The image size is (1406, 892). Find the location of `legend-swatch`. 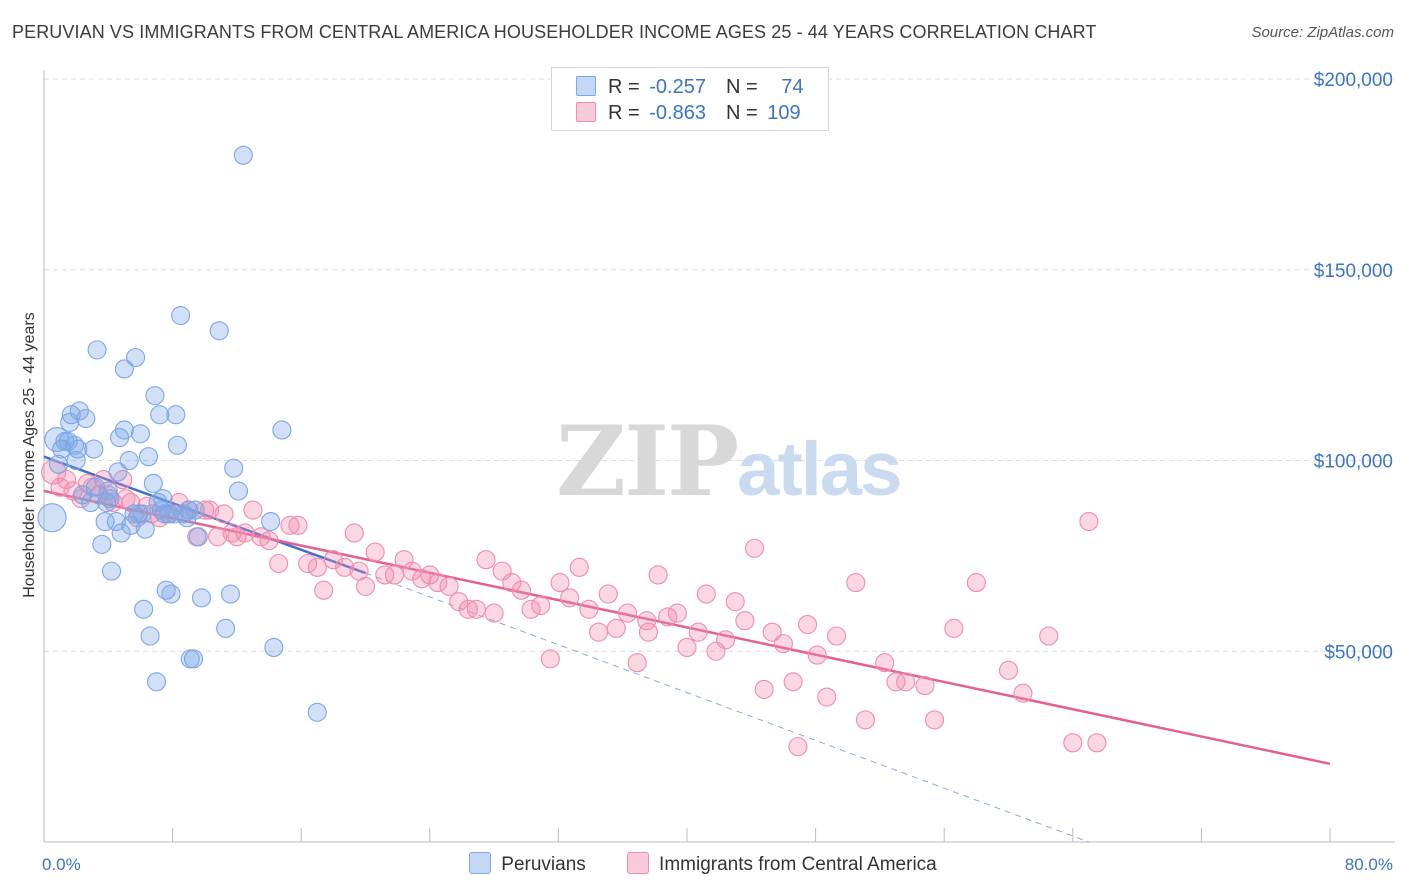

legend-swatch is located at coordinates (480, 863).